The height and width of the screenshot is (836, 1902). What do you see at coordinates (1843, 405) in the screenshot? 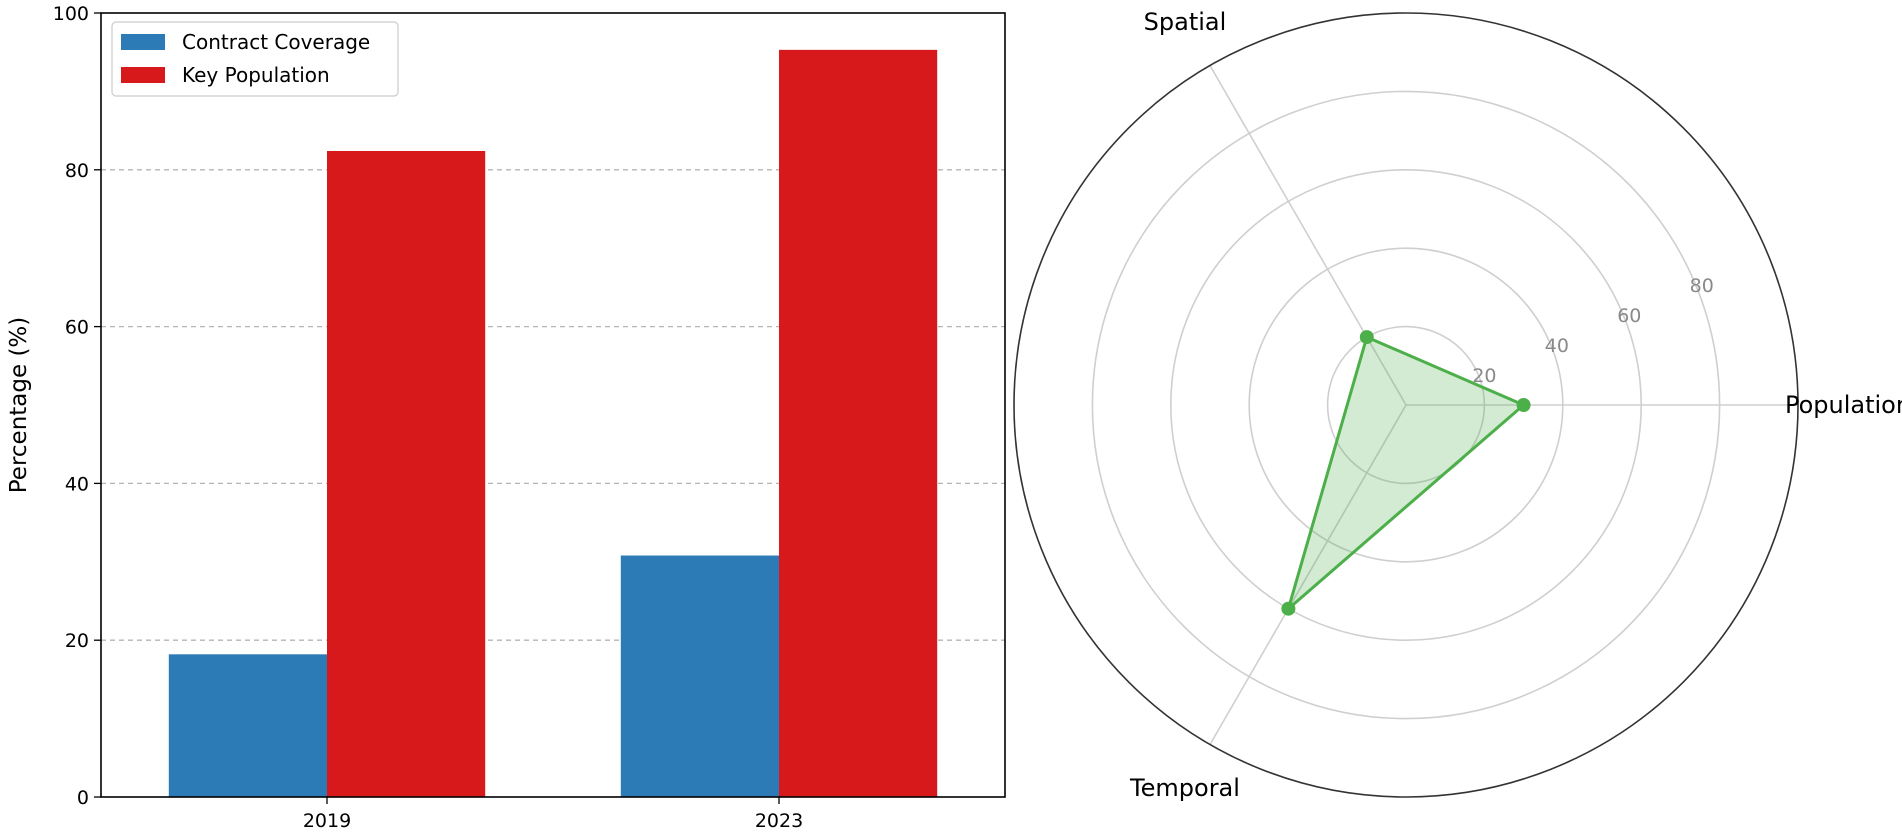
I see `radar-axis-label-population: Population` at bounding box center [1843, 405].